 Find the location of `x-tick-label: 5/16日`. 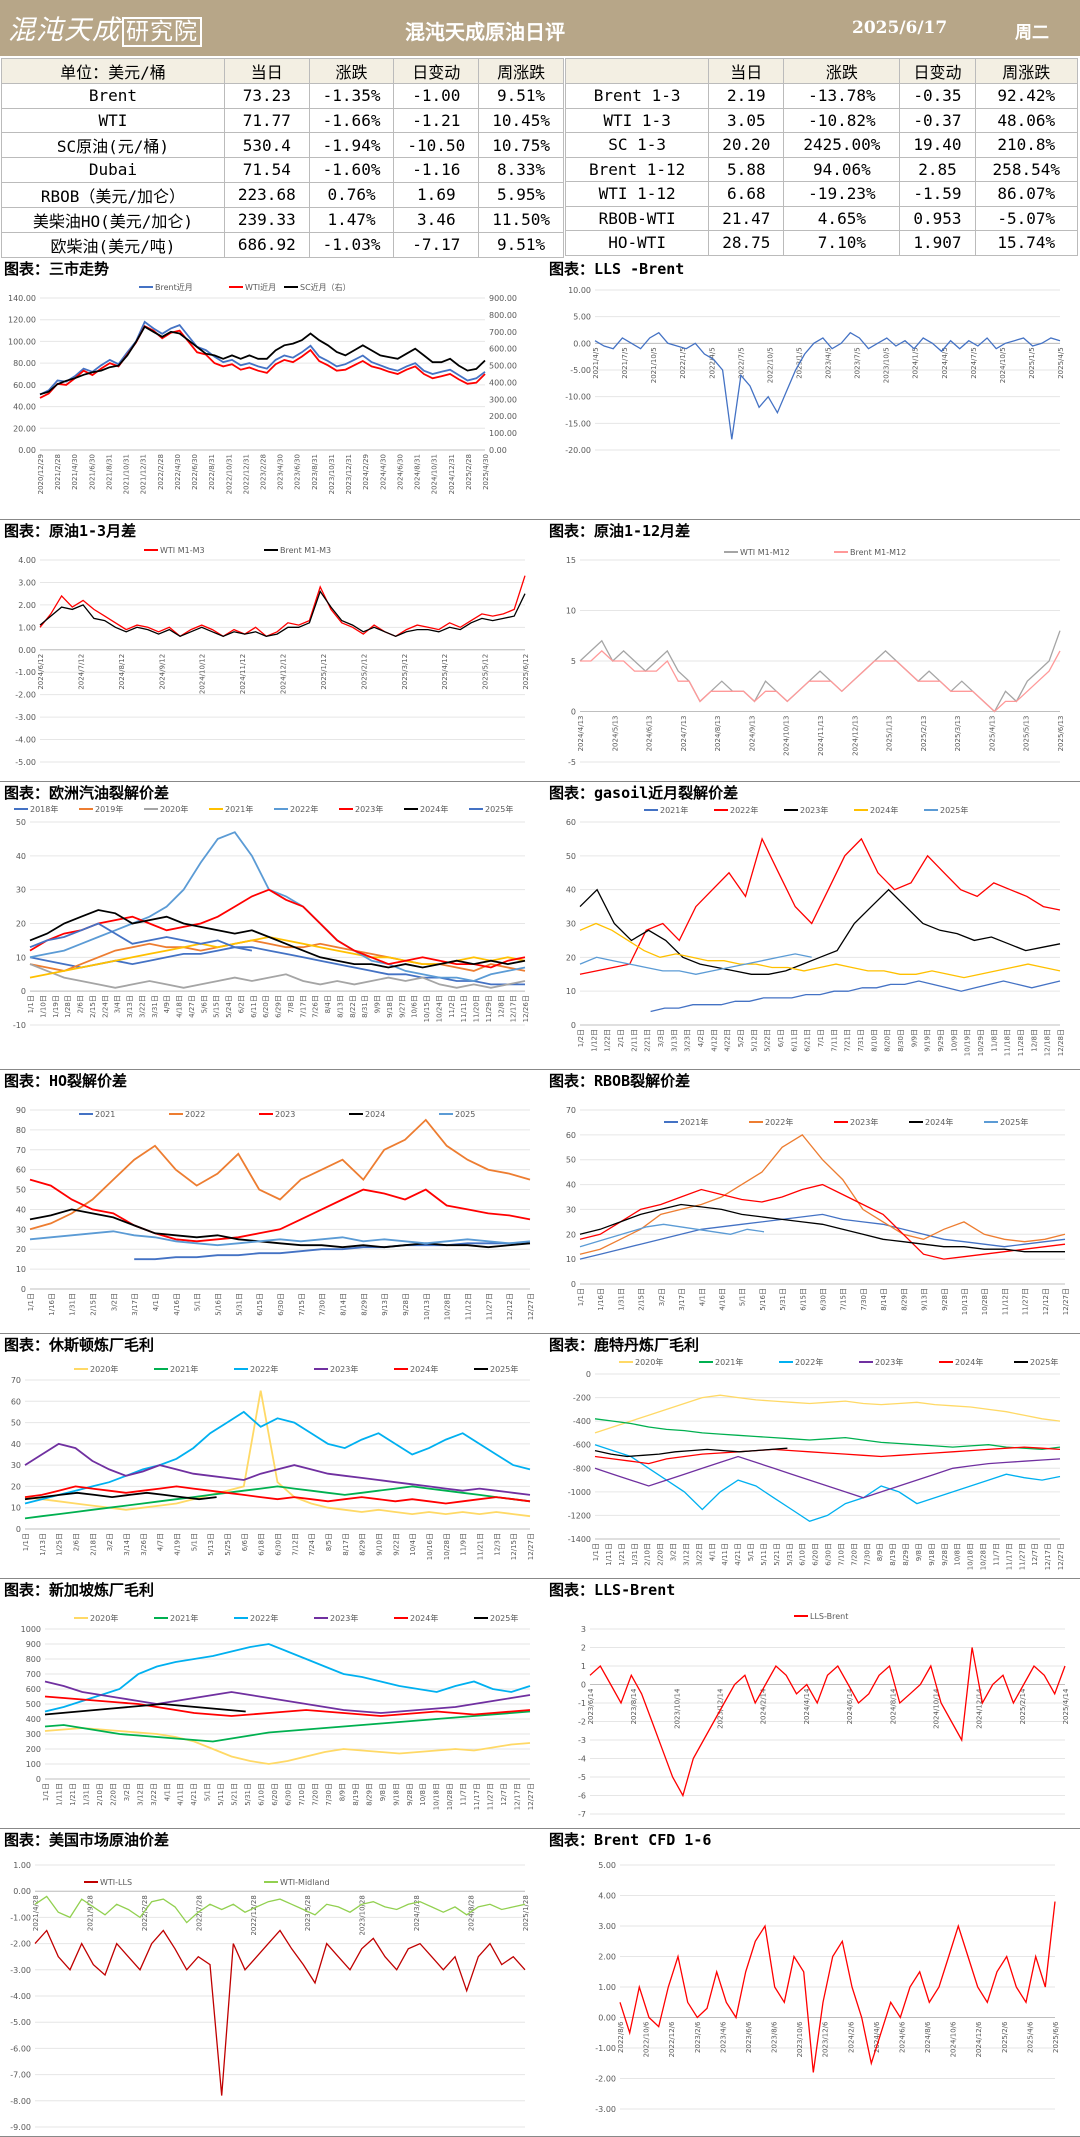

x-tick-label: 5/16日 is located at coordinates (219, 1304).